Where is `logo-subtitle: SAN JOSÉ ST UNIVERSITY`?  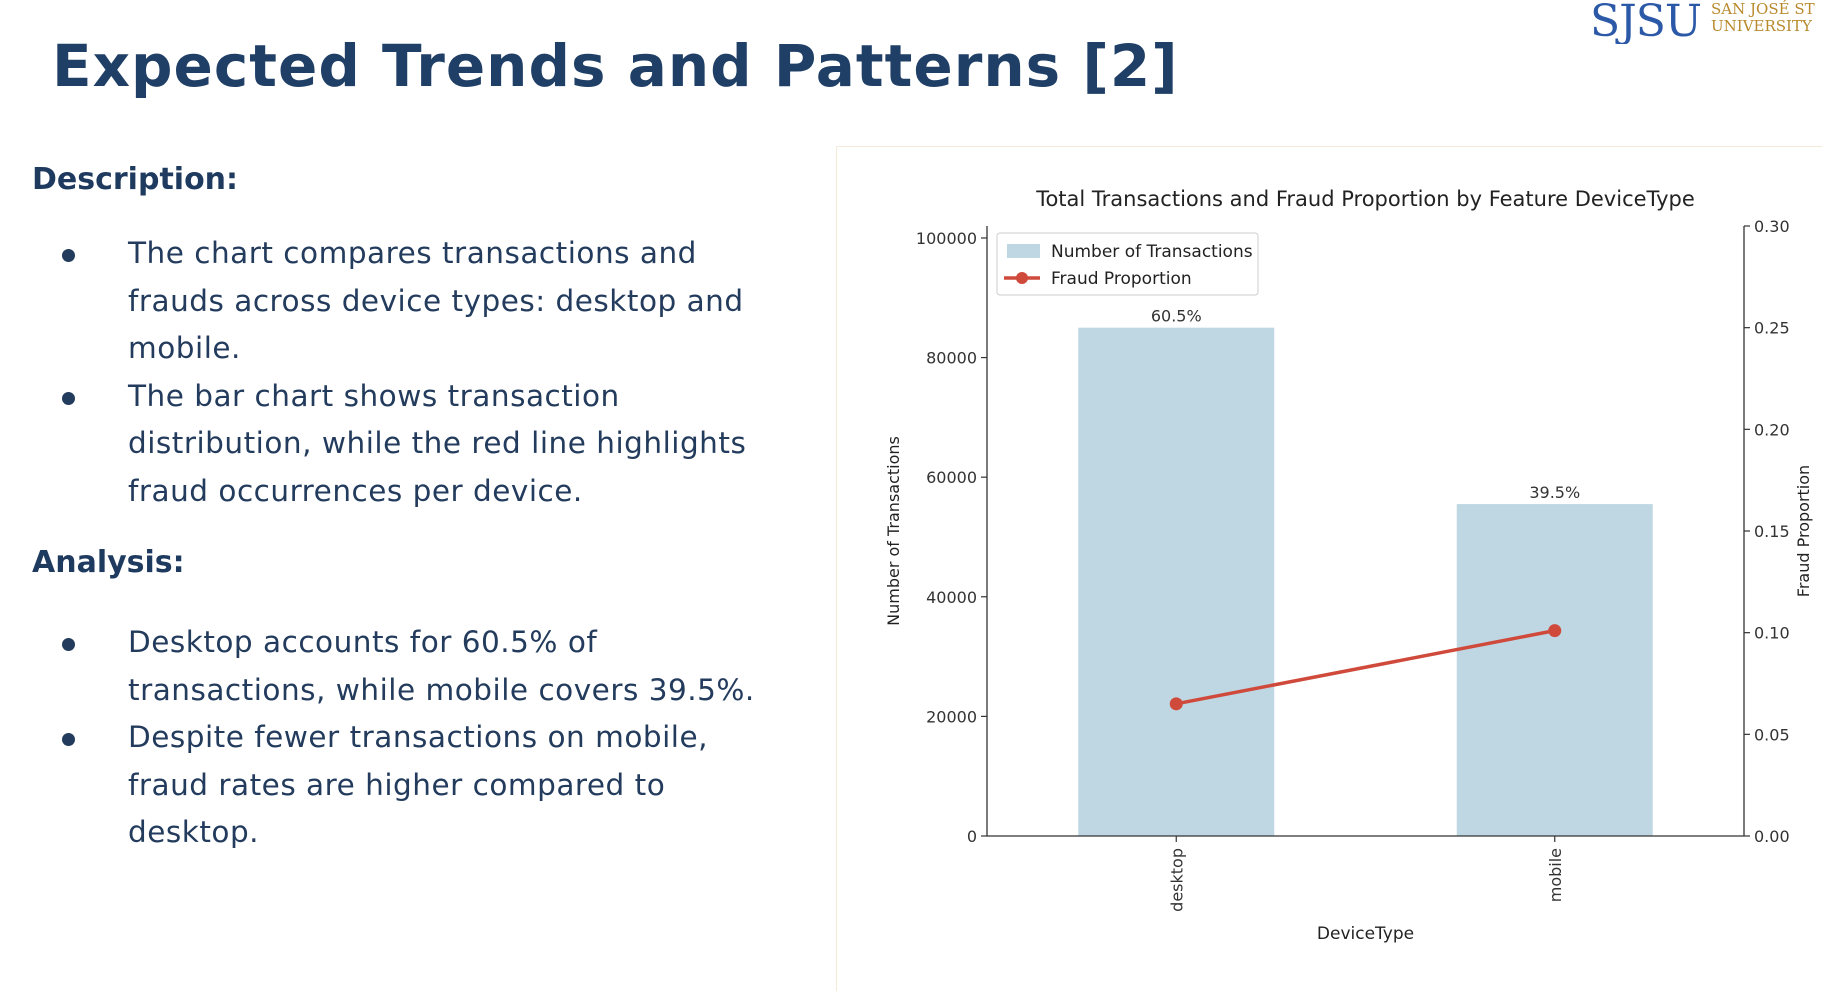 logo-subtitle: SAN JOSÉ ST UNIVERSITY is located at coordinates (1763, 18).